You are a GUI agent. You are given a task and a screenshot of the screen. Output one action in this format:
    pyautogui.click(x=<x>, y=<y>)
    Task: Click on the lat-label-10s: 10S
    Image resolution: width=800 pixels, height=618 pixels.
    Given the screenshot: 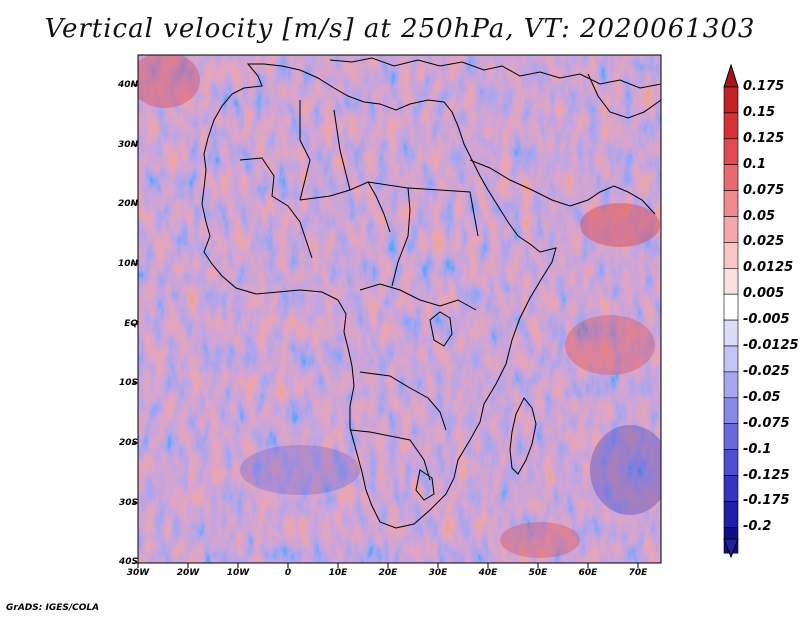 What is the action you would take?
    pyautogui.click(x=128, y=383)
    